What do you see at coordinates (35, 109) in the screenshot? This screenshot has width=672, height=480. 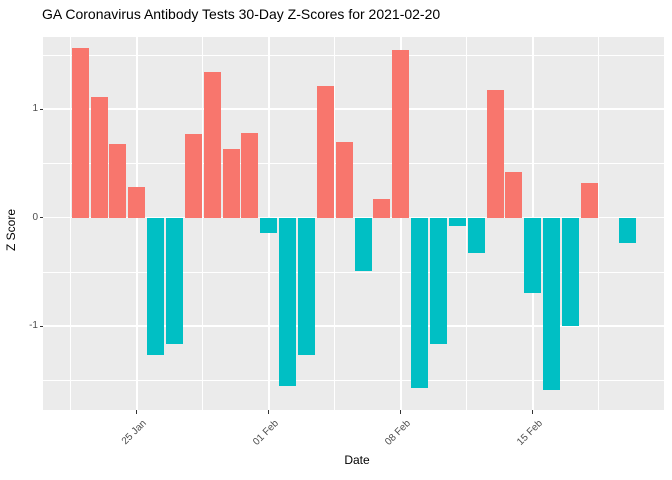 I see `y-tick-label: 1` at bounding box center [35, 109].